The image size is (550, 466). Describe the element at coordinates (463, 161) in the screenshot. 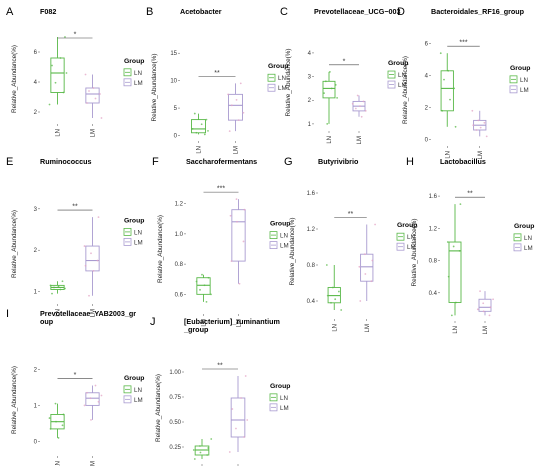

I see `panel-title-line: Lactobacillus` at that location.